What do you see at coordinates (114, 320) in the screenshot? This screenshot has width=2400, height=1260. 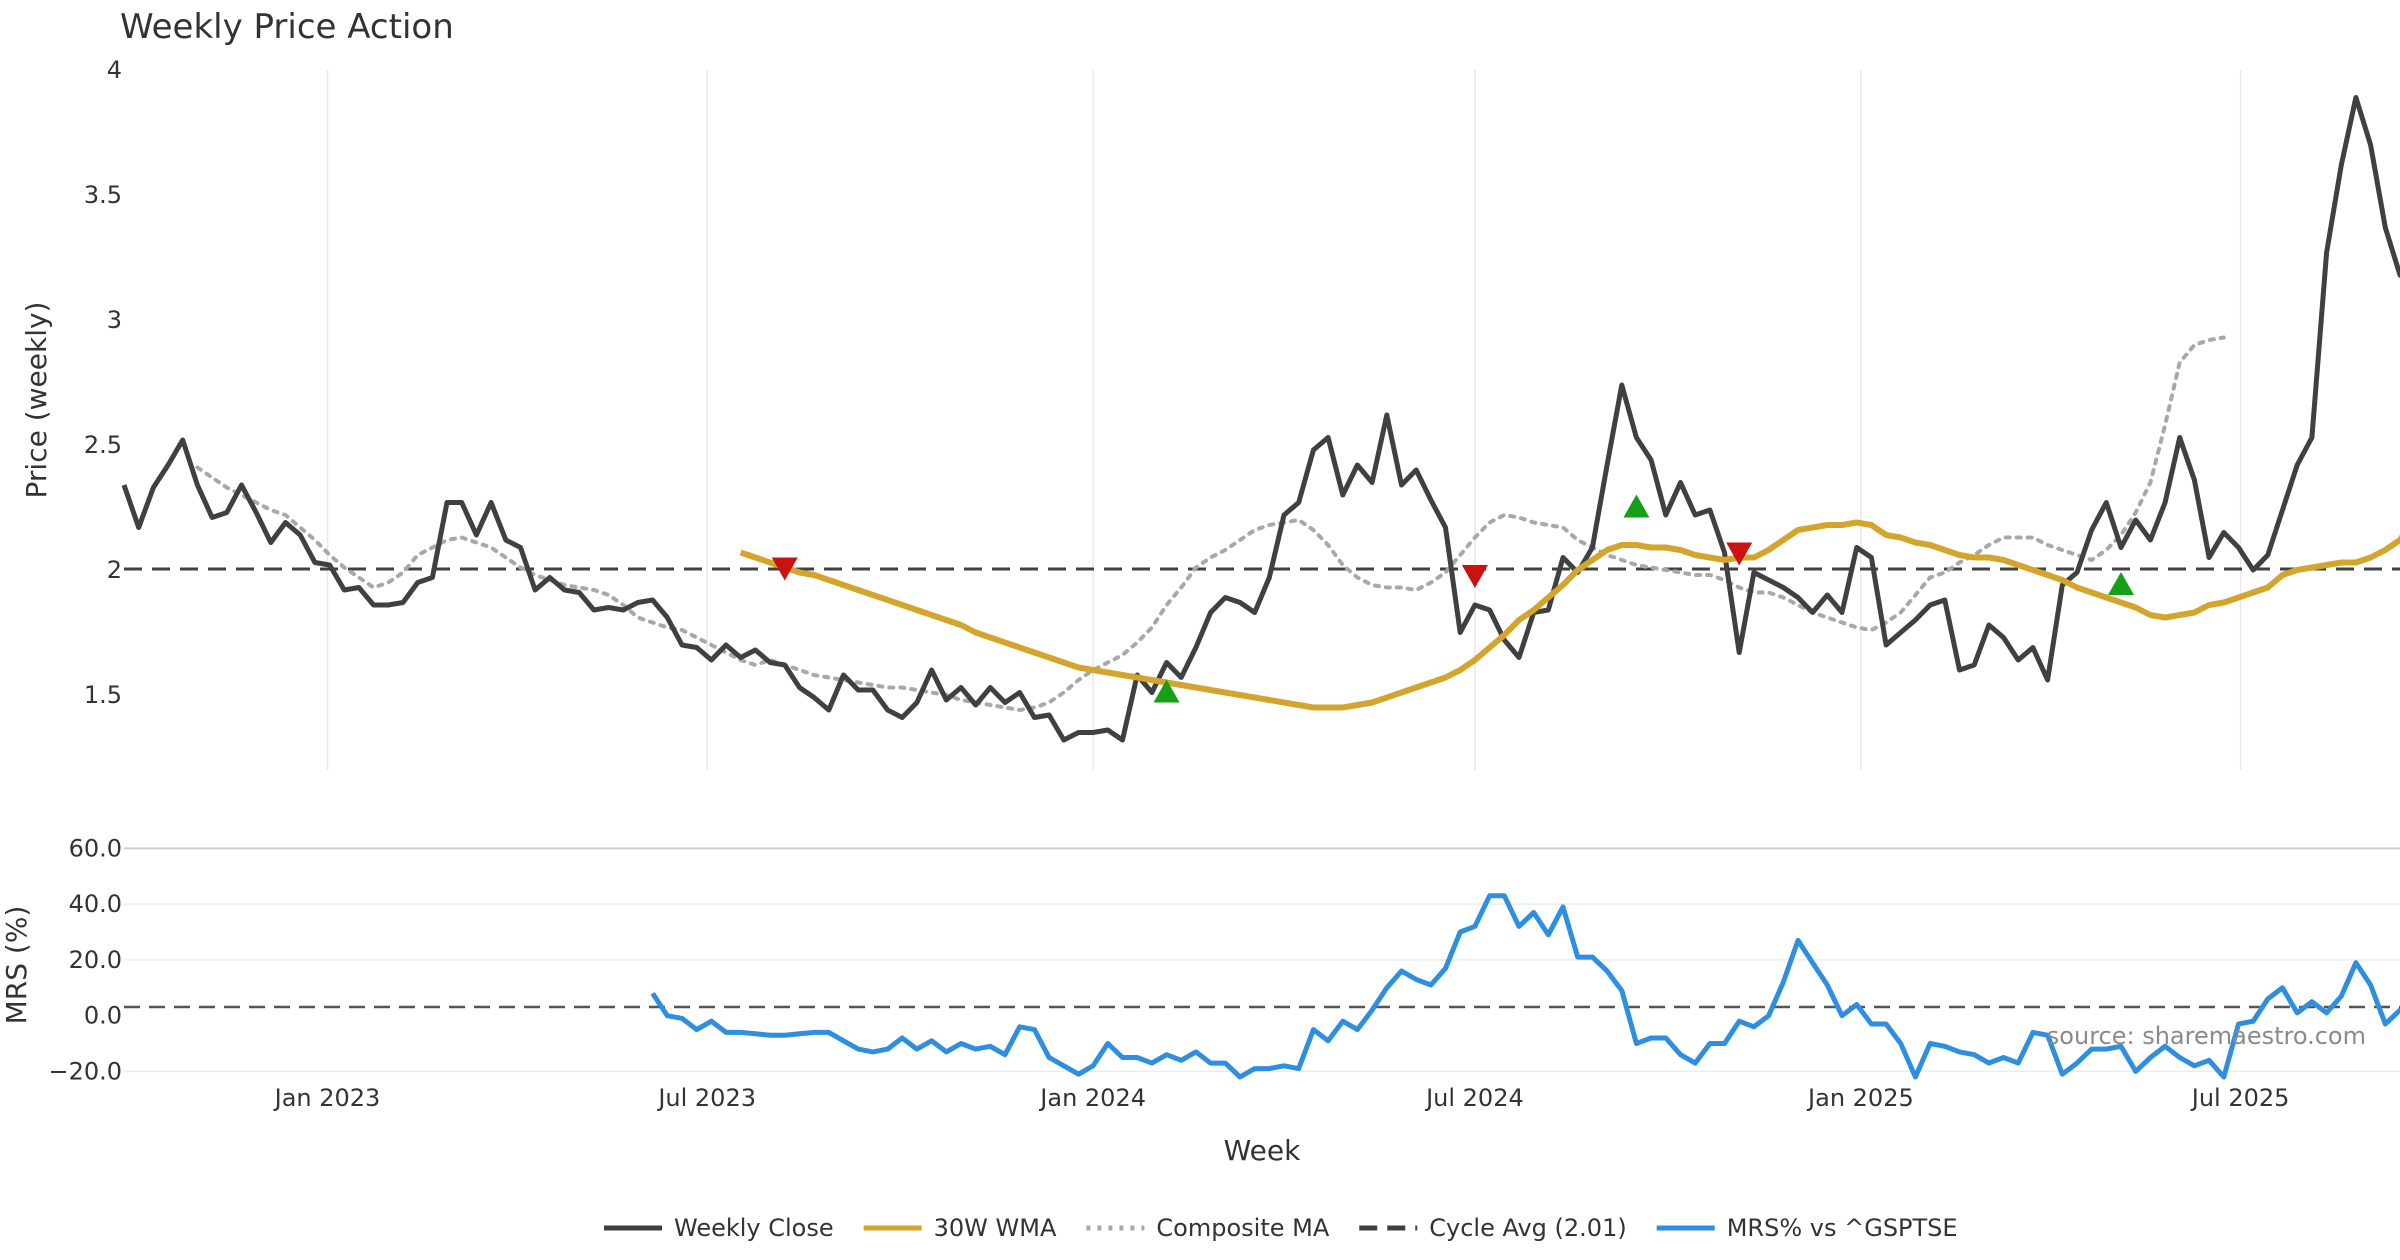 I see `price-ytick-3: 3` at bounding box center [114, 320].